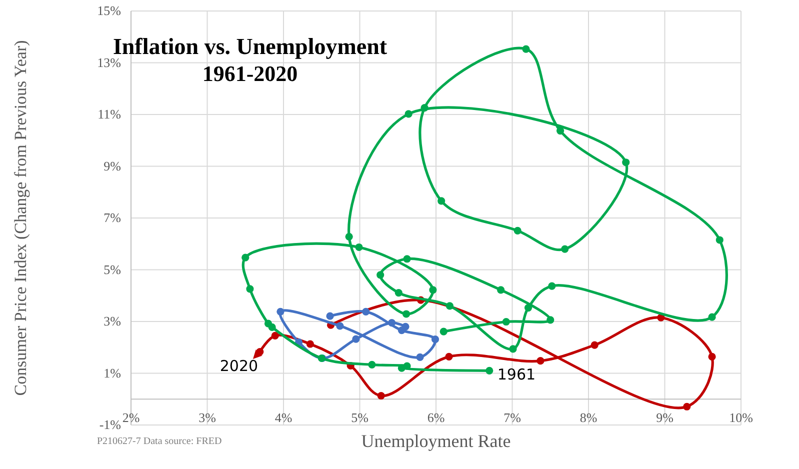 The width and height of the screenshot is (799, 469). Describe the element at coordinates (110, 114) in the screenshot. I see `y-tick-label: 11%` at that location.